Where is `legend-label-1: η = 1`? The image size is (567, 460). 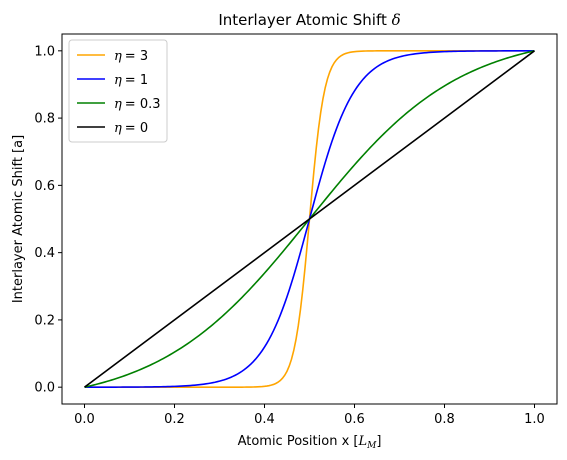
legend-label-1: η = 1 is located at coordinates (131, 80).